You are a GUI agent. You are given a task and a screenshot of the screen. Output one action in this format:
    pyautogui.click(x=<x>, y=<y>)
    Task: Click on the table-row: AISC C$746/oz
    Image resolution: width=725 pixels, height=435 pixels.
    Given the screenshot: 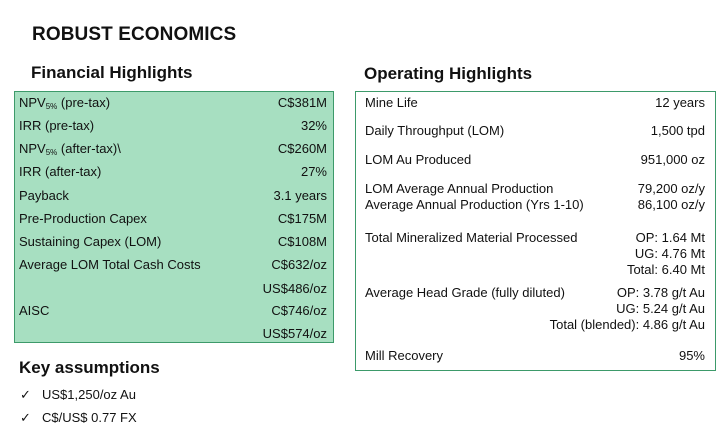 What is the action you would take?
    pyautogui.click(x=173, y=311)
    